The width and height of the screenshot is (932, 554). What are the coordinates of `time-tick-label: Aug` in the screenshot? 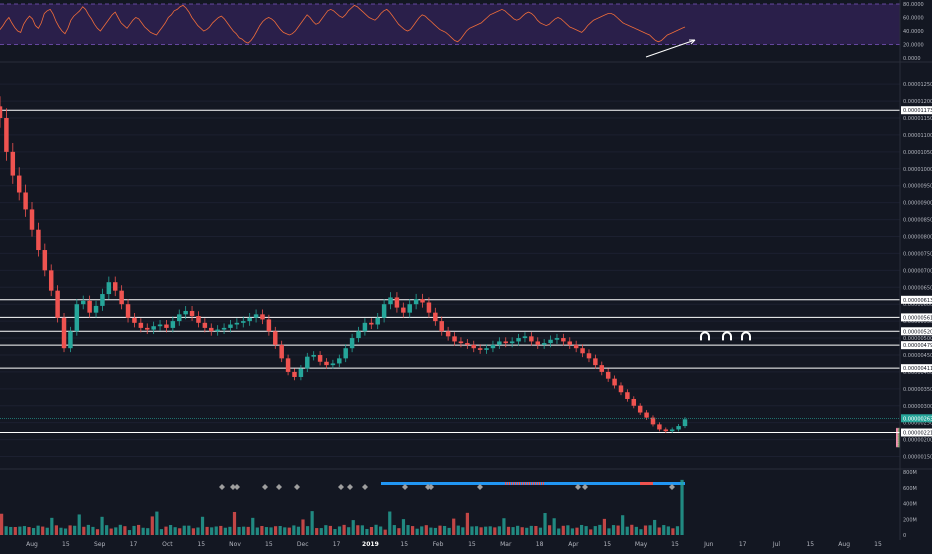 It's located at (844, 544).